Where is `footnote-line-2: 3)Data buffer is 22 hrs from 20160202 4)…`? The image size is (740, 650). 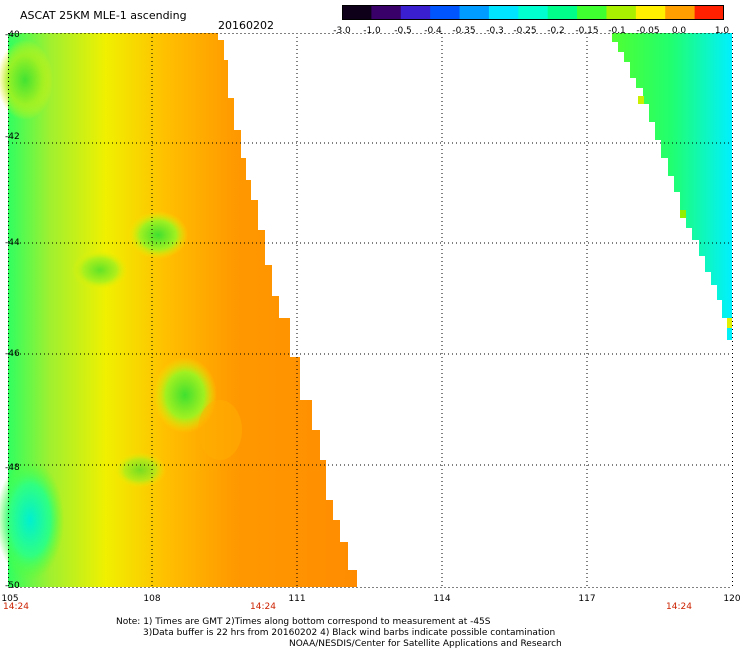 footnote-line-2: 3)Data buffer is 22 hrs from 20160202 4)… is located at coordinates (349, 633).